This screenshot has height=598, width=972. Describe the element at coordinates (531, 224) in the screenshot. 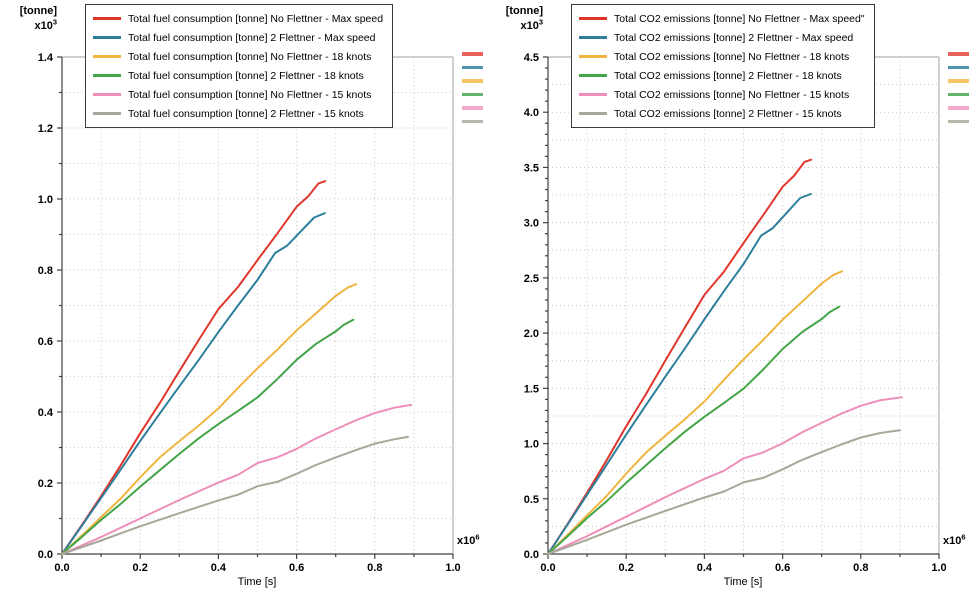

I see `y-tick-label: 3.0` at that location.